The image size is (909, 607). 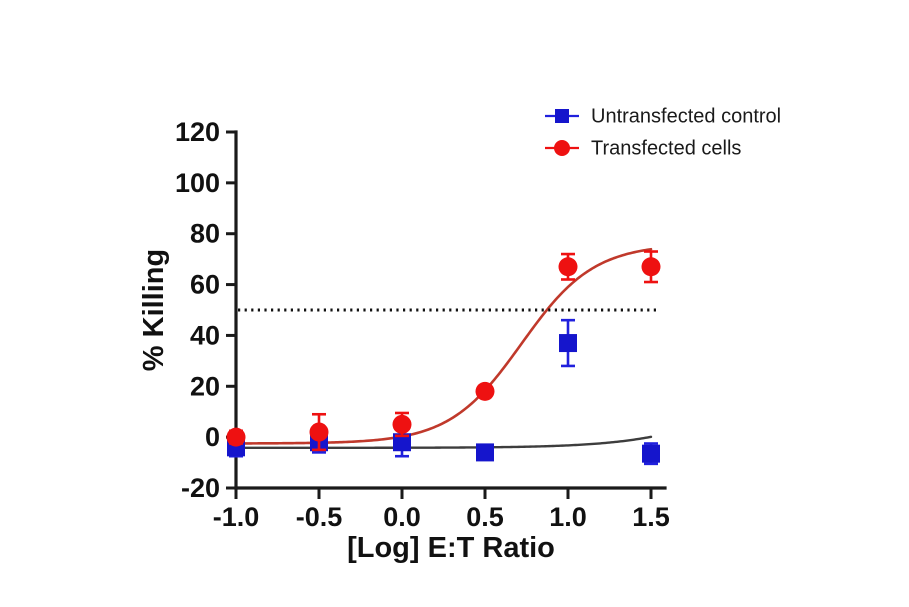 I want to click on y-tick-label: 80, so click(x=205, y=234).